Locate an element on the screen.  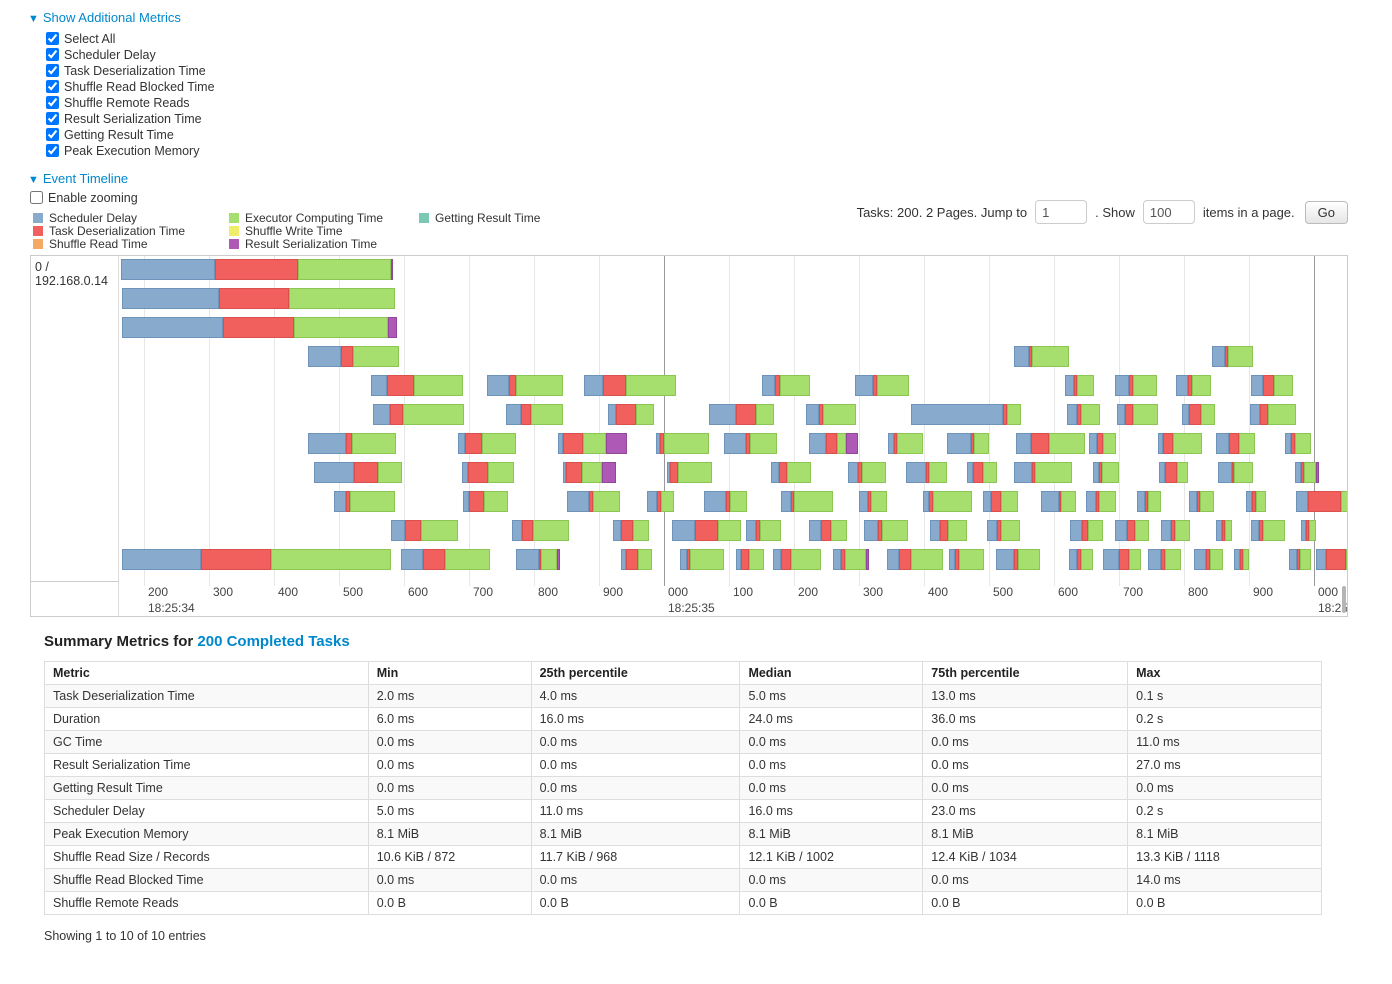
event-timeline-toggle: ▼ Event Timeline is located at coordinates (83, 178).